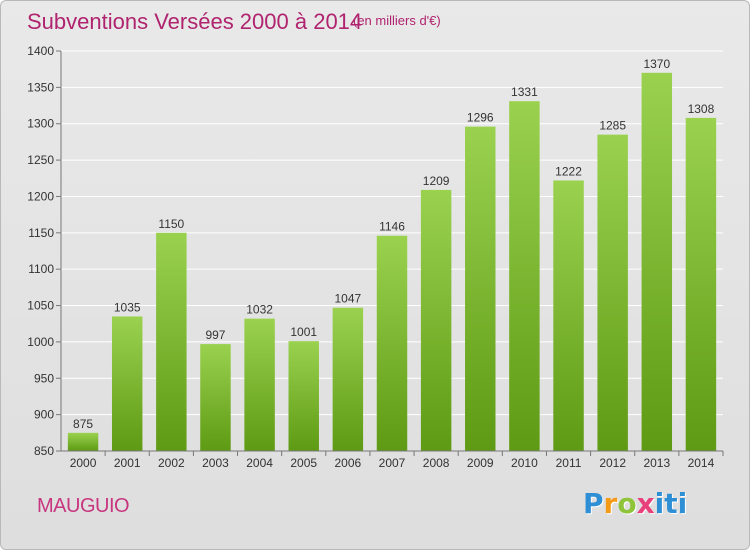 This screenshot has height=550, width=750. What do you see at coordinates (40, 306) in the screenshot?
I see `y-tick-label: 1050` at bounding box center [40, 306].